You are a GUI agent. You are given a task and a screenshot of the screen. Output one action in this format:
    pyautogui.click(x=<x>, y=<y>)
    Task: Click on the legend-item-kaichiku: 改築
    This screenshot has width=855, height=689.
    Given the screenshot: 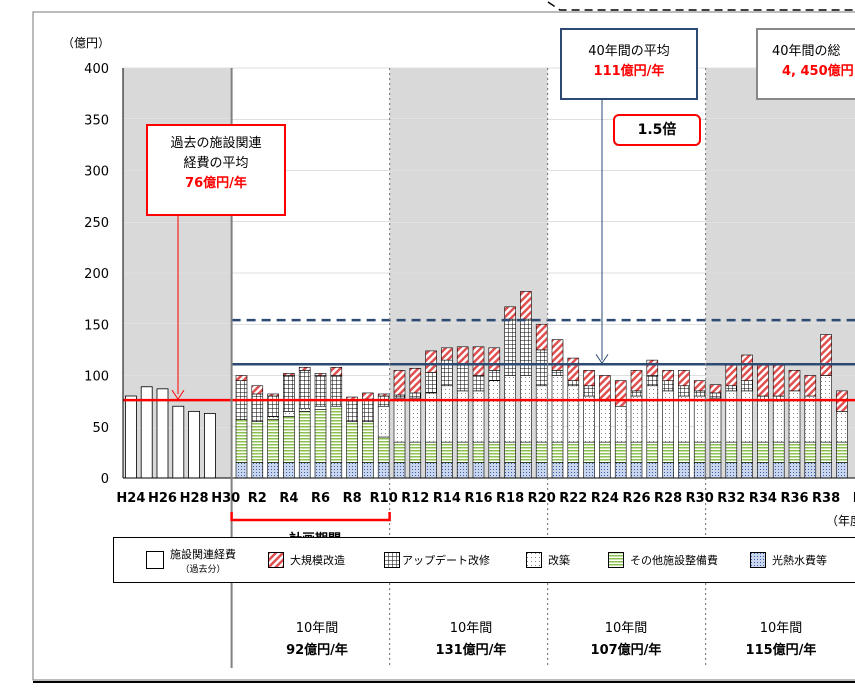 What is the action you would take?
    pyautogui.click(x=548, y=560)
    